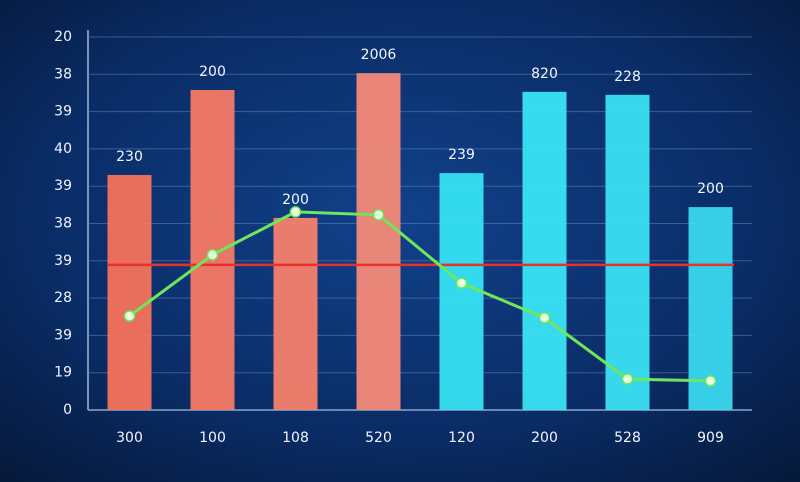 This screenshot has height=482, width=800. Describe the element at coordinates (627, 77) in the screenshot. I see `bar-annotation: 228` at that location.